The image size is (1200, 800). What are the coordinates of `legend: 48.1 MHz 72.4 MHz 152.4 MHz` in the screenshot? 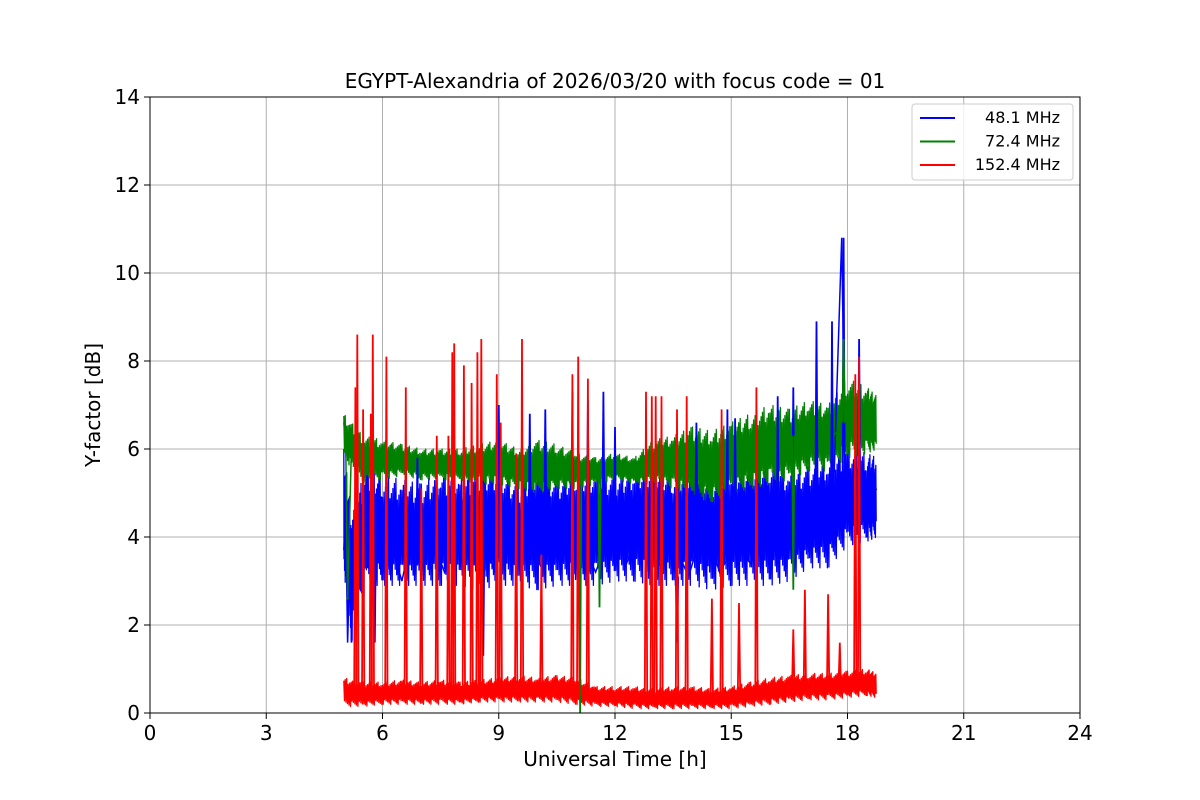 It's located at (992, 142).